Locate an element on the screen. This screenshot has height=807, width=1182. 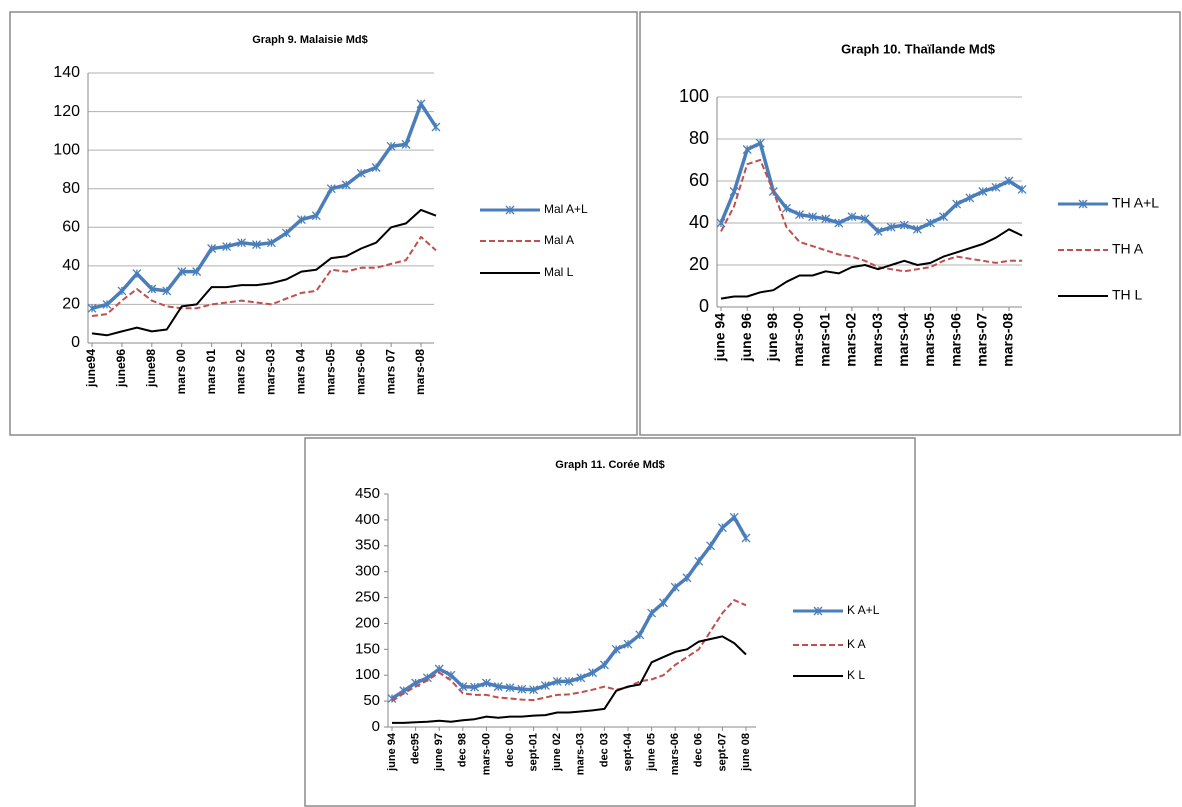
x-tick-label: june94 is located at coordinates (91, 368).